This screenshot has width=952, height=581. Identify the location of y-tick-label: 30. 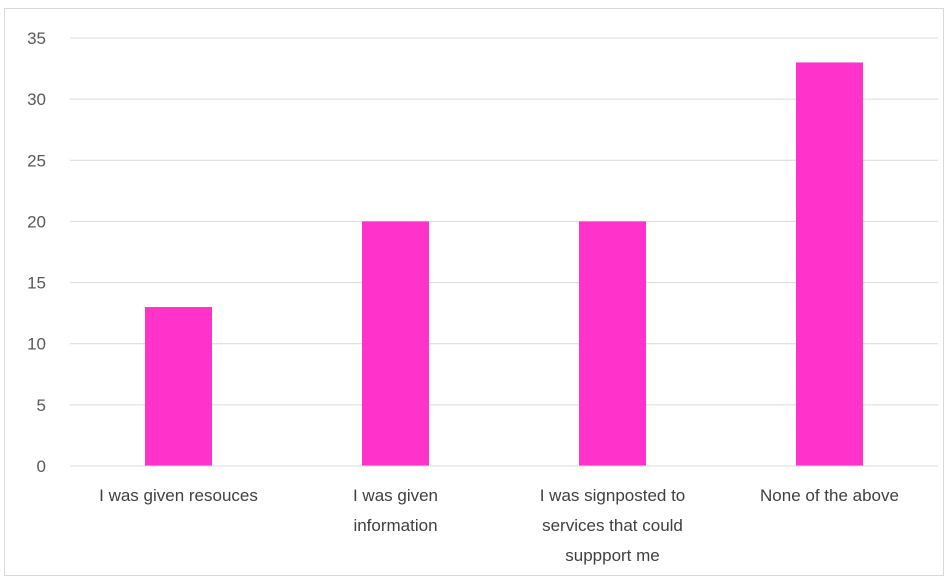
(36, 99).